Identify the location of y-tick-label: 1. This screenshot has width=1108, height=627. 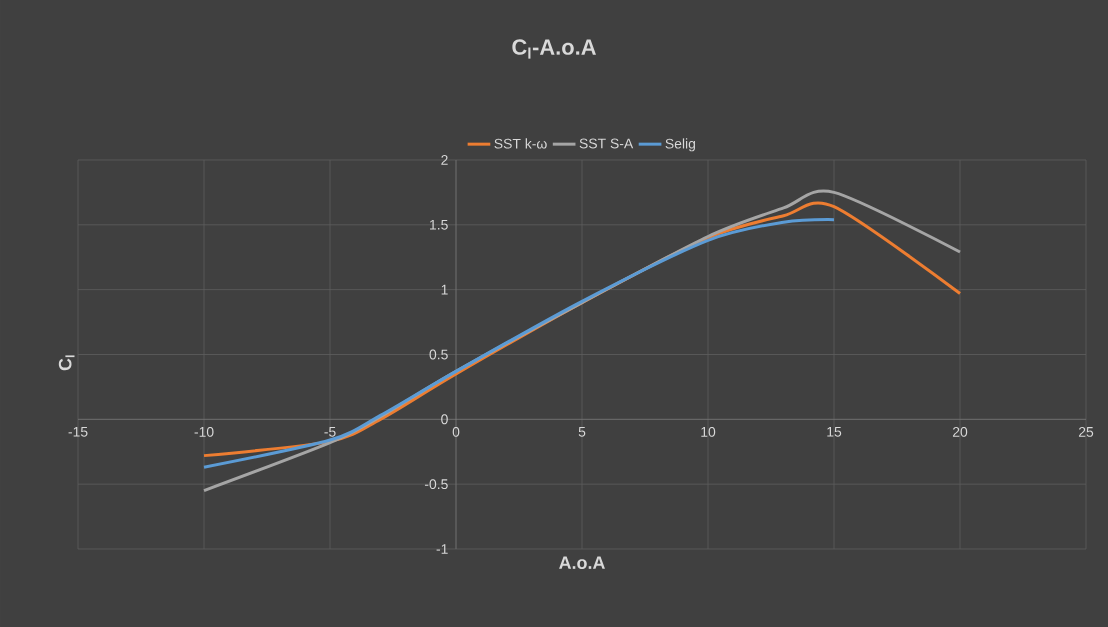
(444, 289).